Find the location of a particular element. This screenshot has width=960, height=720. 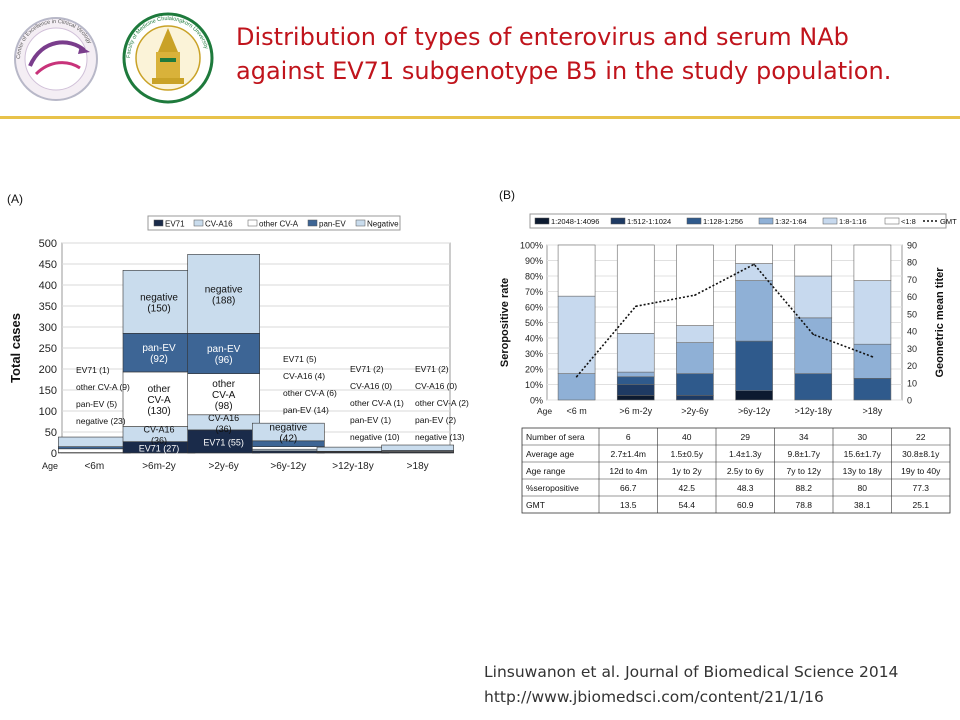

bar-ev71-6y-12y is located at coordinates (288, 452).